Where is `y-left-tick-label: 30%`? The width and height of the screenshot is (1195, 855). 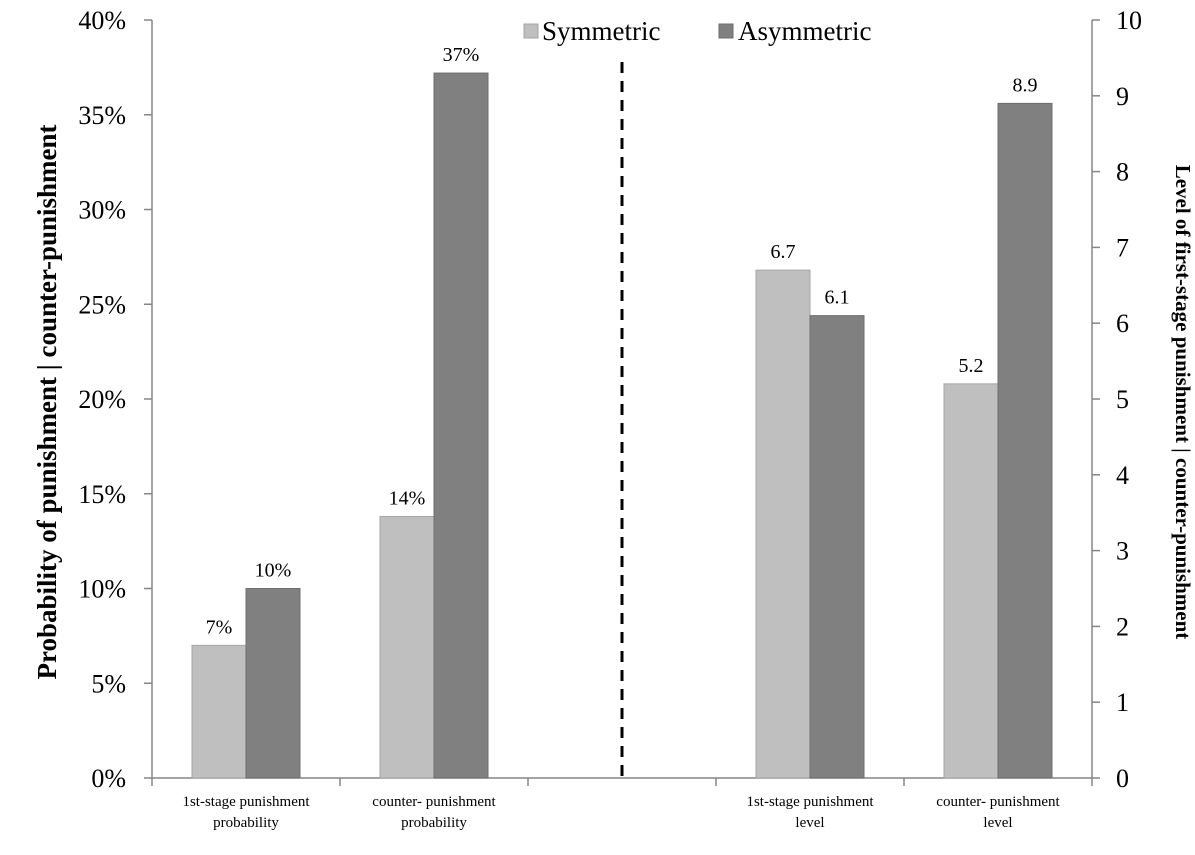 y-left-tick-label: 30% is located at coordinates (102, 210).